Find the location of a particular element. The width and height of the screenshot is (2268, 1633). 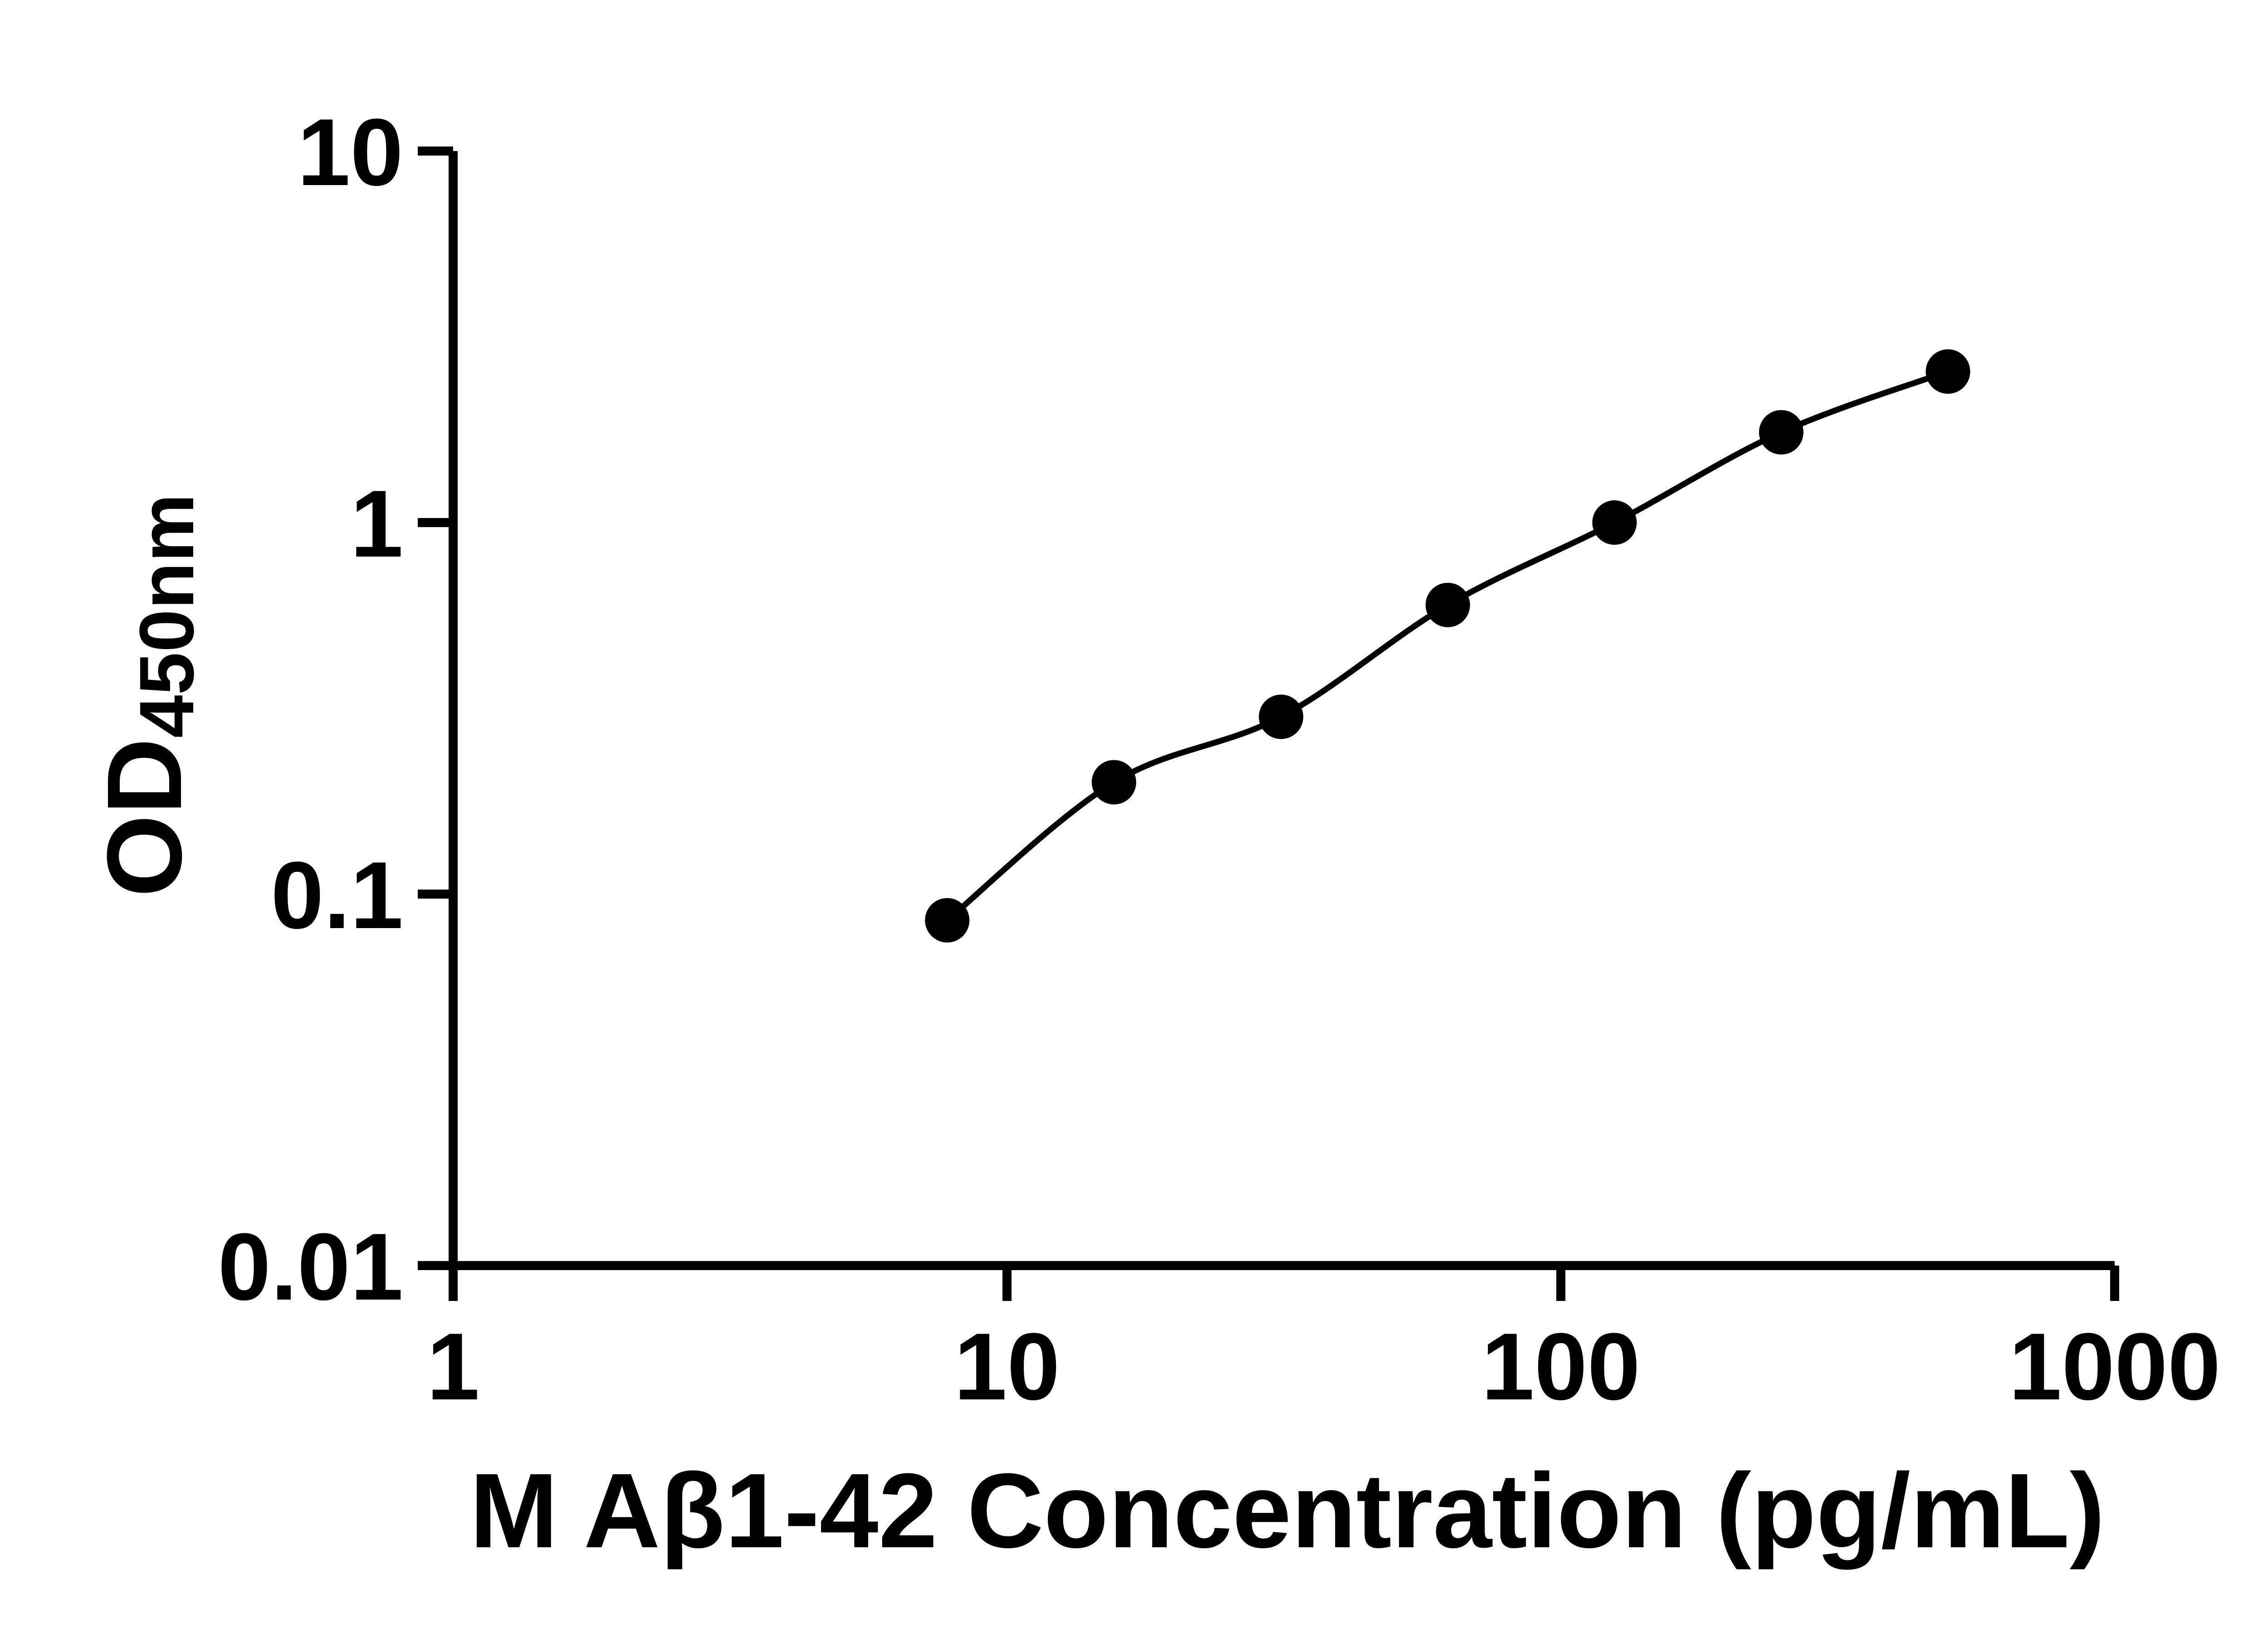

x-tick-label: 1 is located at coordinates (454, 1366).